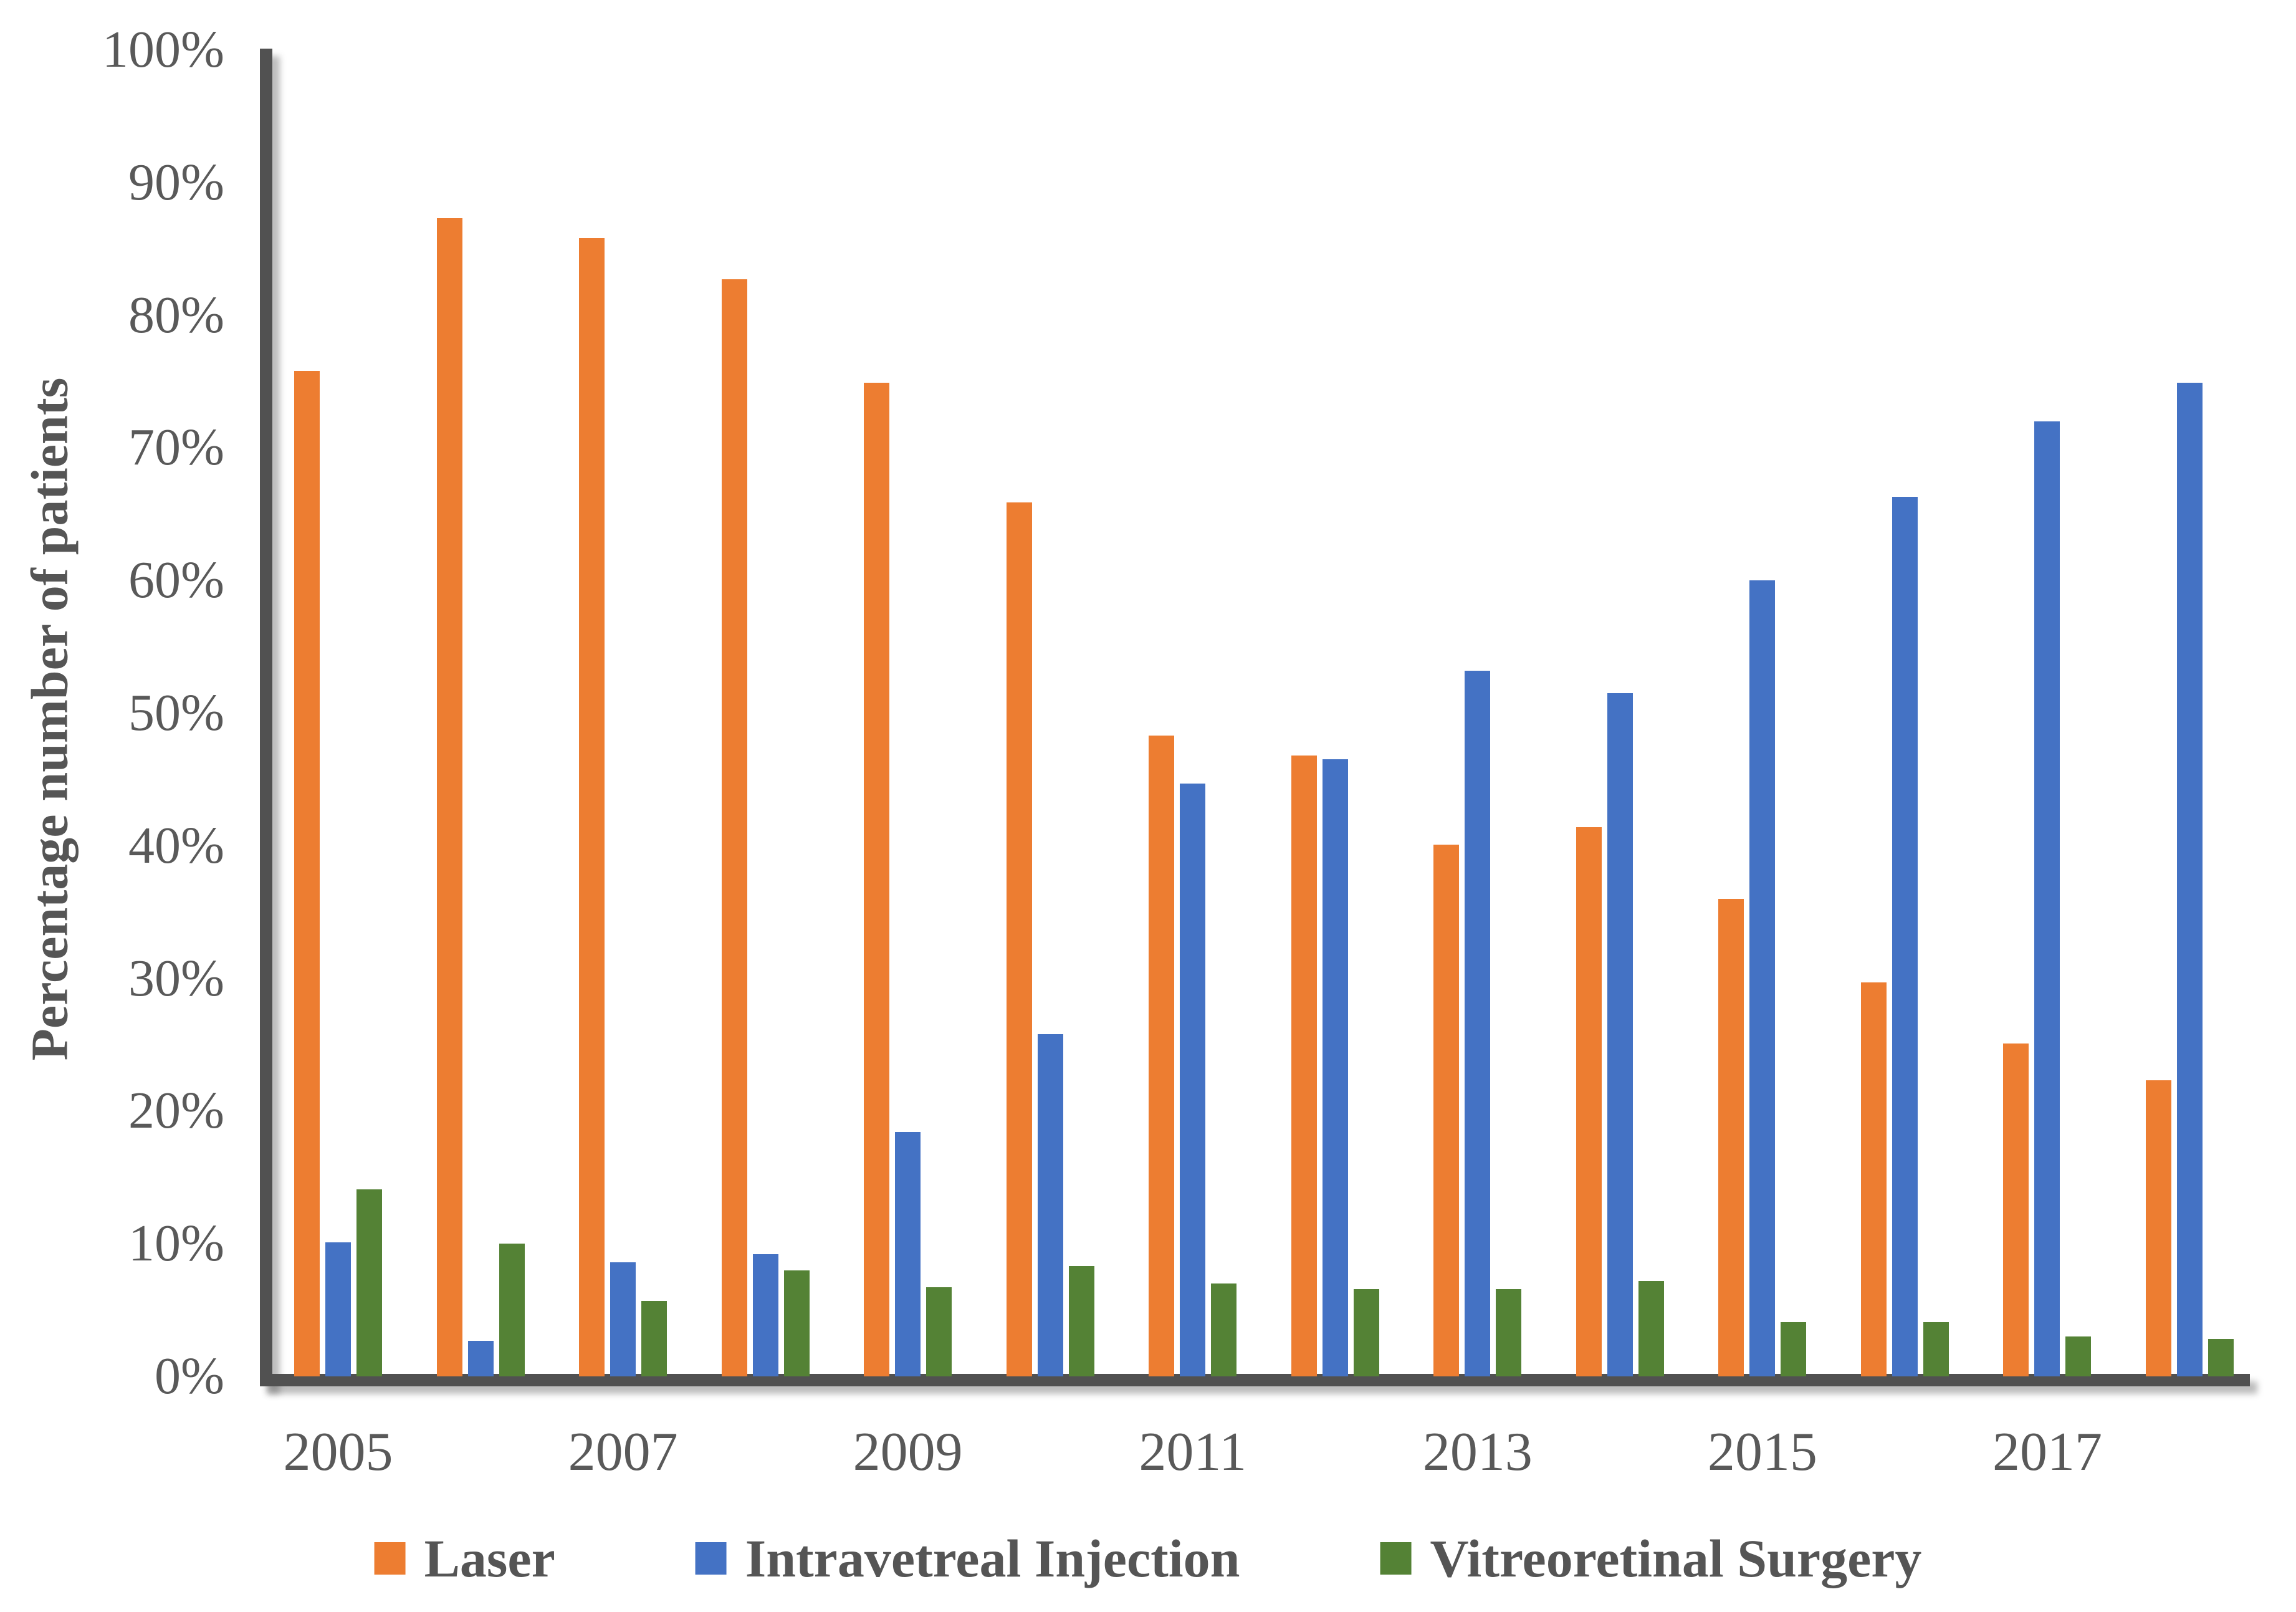  What do you see at coordinates (1651, 1328) in the screenshot?
I see `bar-vitreoretinal-surgery-2014` at bounding box center [1651, 1328].